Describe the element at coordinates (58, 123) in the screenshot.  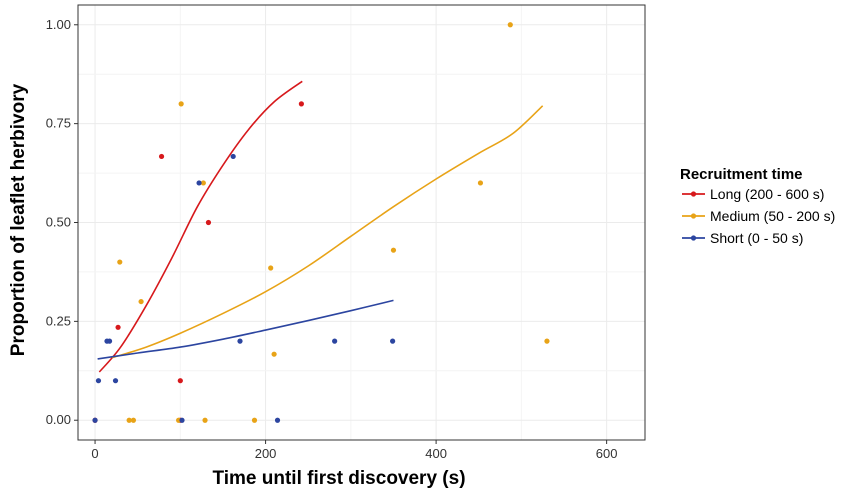
I see `y-tick-label: 0.75` at that location.